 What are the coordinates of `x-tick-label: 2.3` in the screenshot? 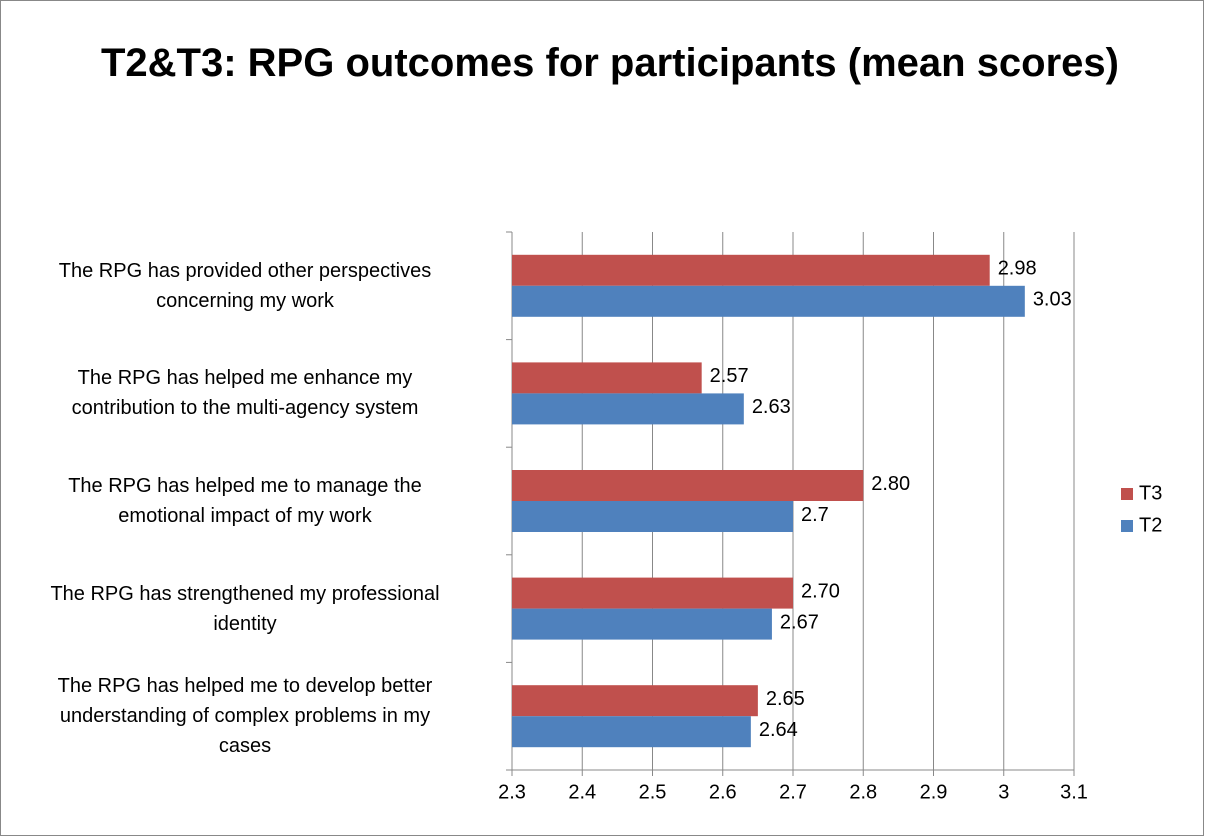 It's located at (512, 792).